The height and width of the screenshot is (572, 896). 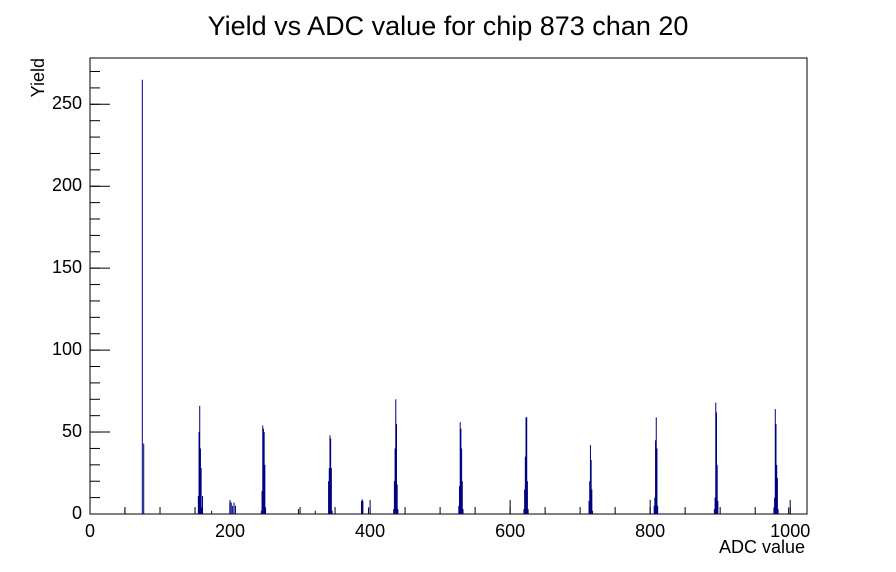 I want to click on x-tick-label: 1000, so click(x=790, y=531).